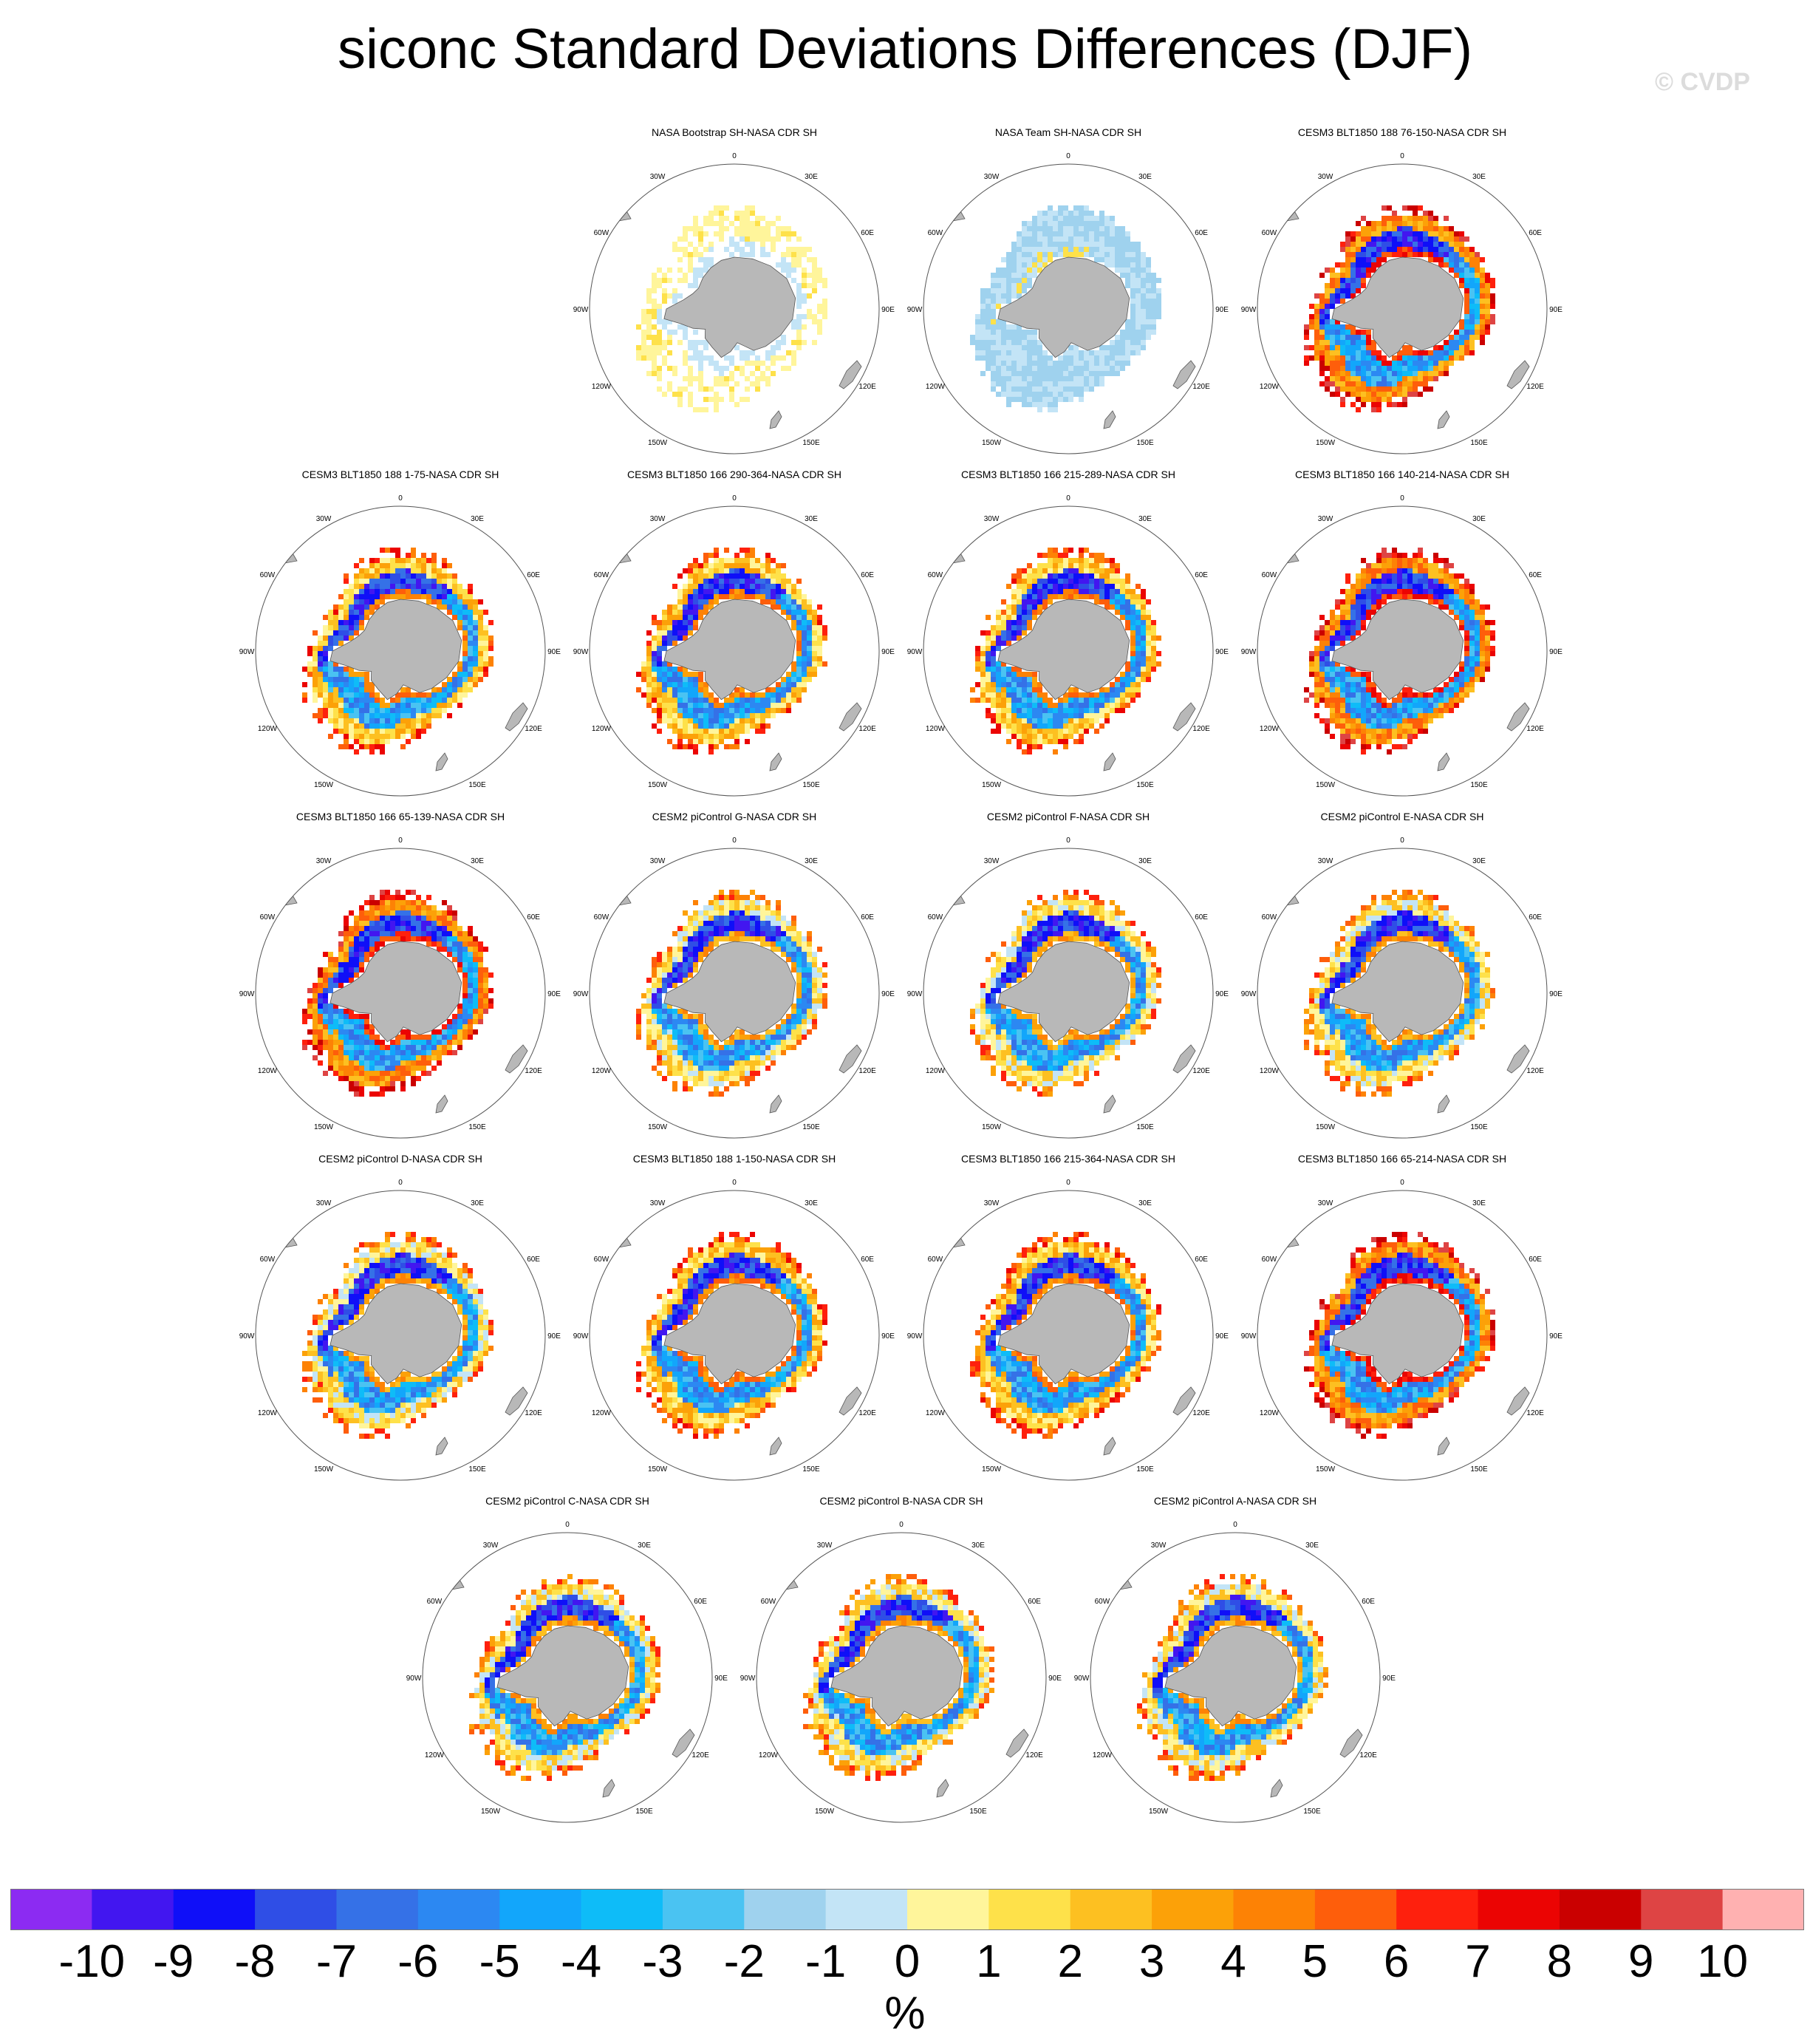 The width and height of the screenshot is (1810, 2044). What do you see at coordinates (1233, 1961) in the screenshot?
I see `colorbar-tick-label: 4` at bounding box center [1233, 1961].